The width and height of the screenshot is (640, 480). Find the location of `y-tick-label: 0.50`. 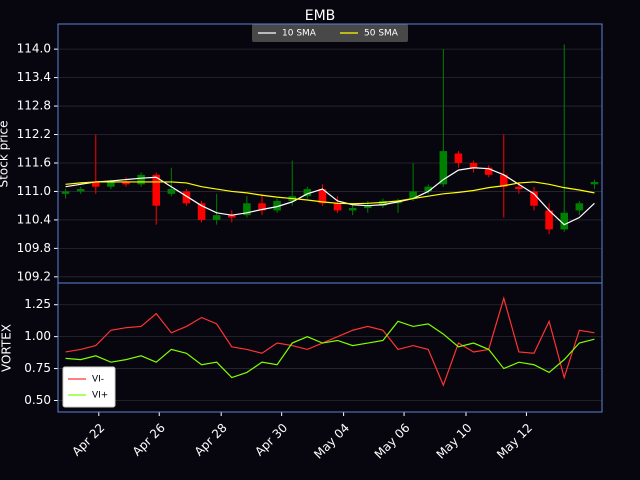

y-tick-label: 0.50 is located at coordinates (37, 400).